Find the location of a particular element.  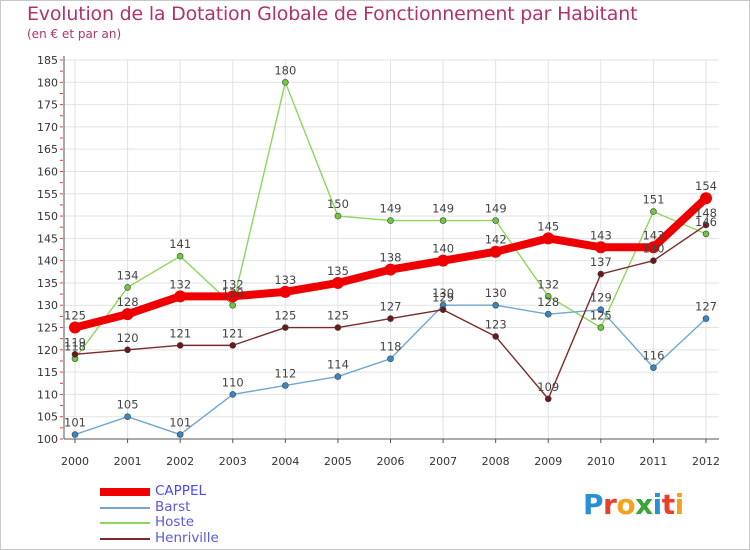

point-hoste-2009 is located at coordinates (548, 296).